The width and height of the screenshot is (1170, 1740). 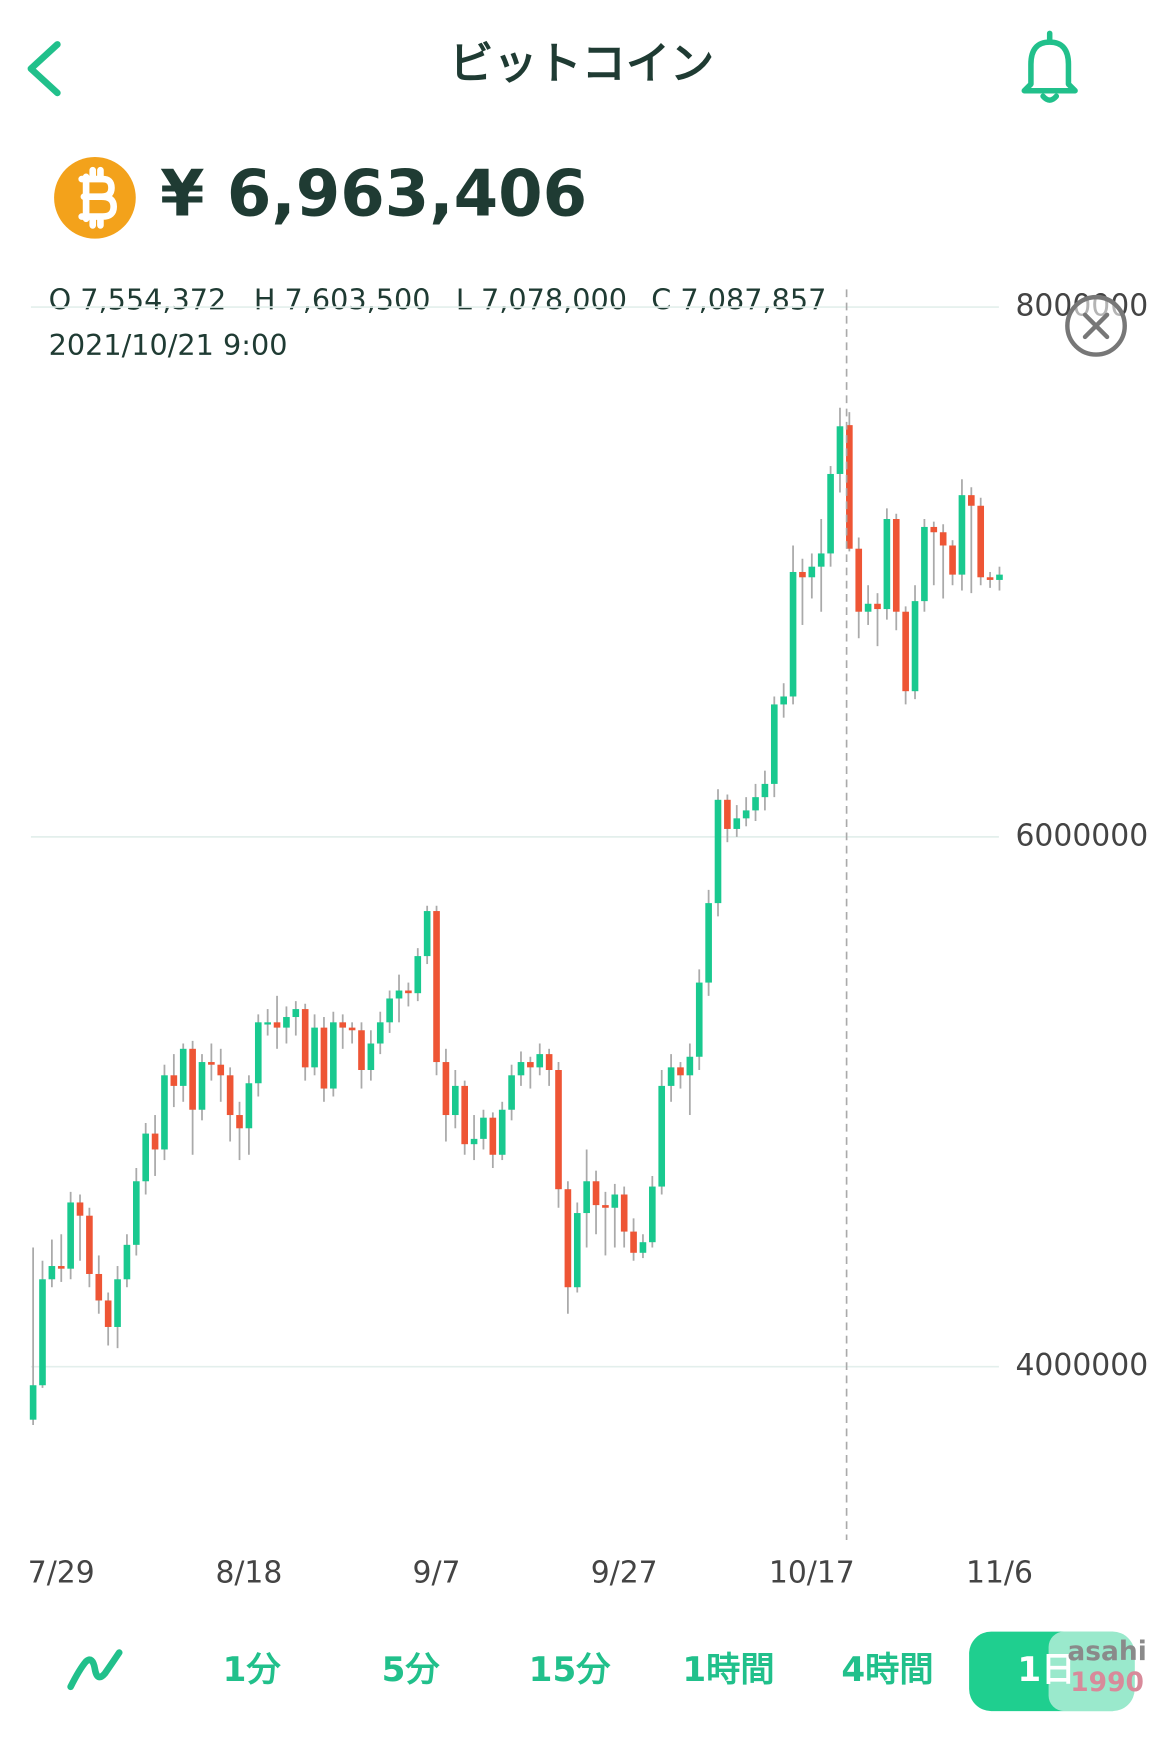 I want to click on timeframe-tab: 5分, so click(x=411, y=1670).